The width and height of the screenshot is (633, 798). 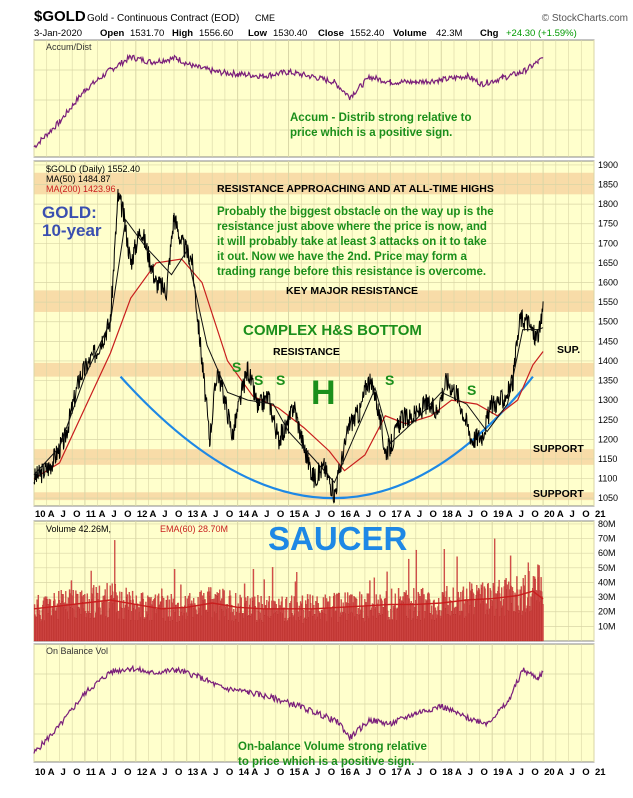 I want to click on obv-annotation-line2: to price which is a positive sign., so click(x=326, y=762).